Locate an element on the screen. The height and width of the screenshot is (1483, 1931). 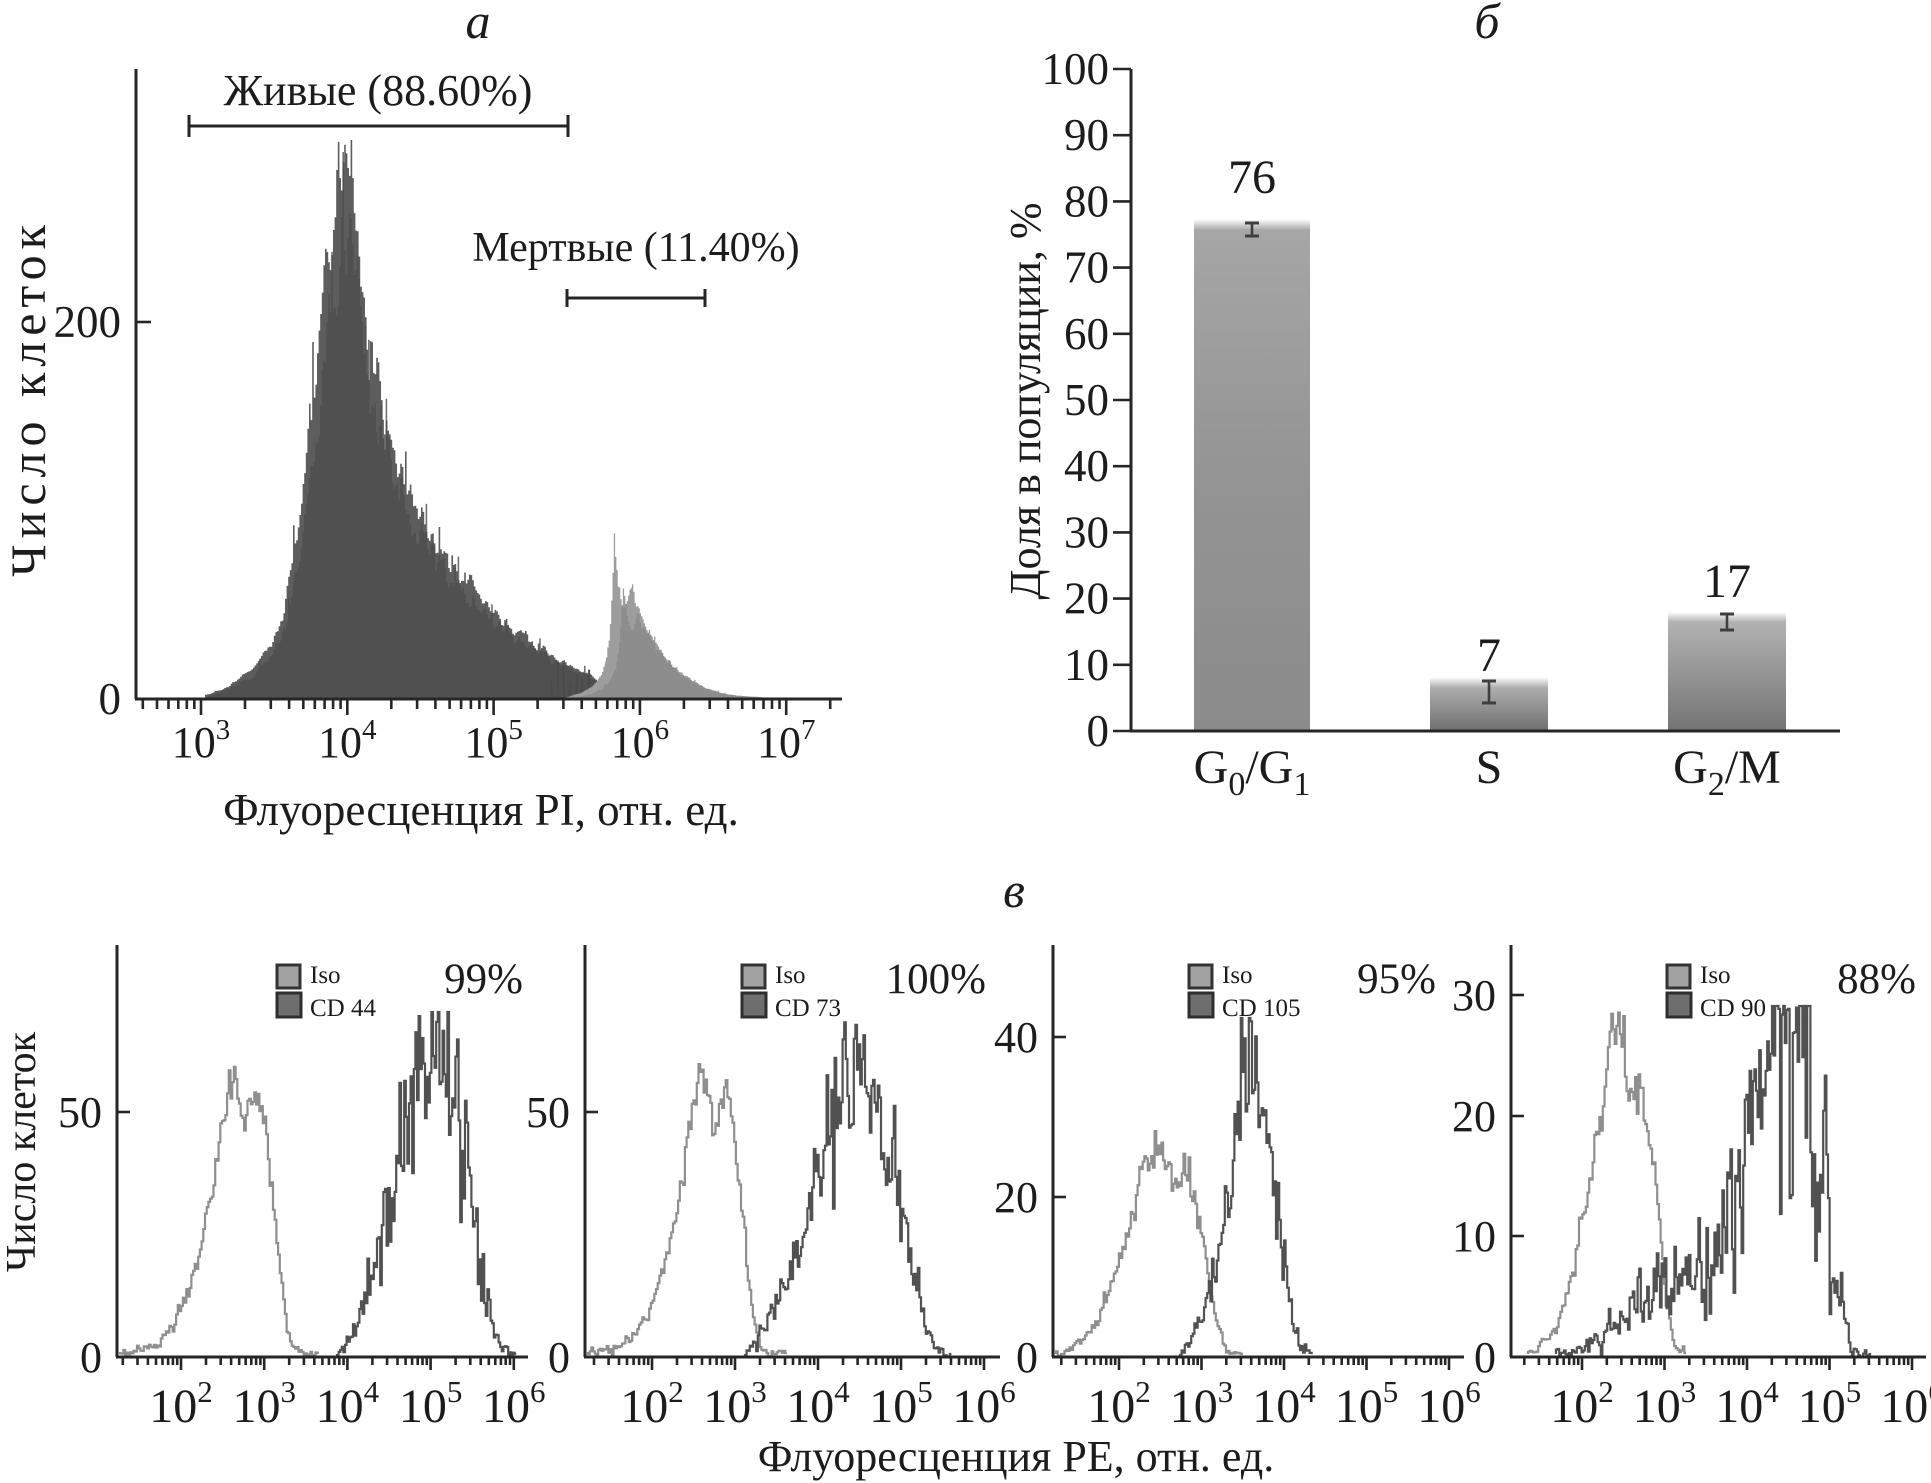
svg-text: a is located at coordinates (478, 24).